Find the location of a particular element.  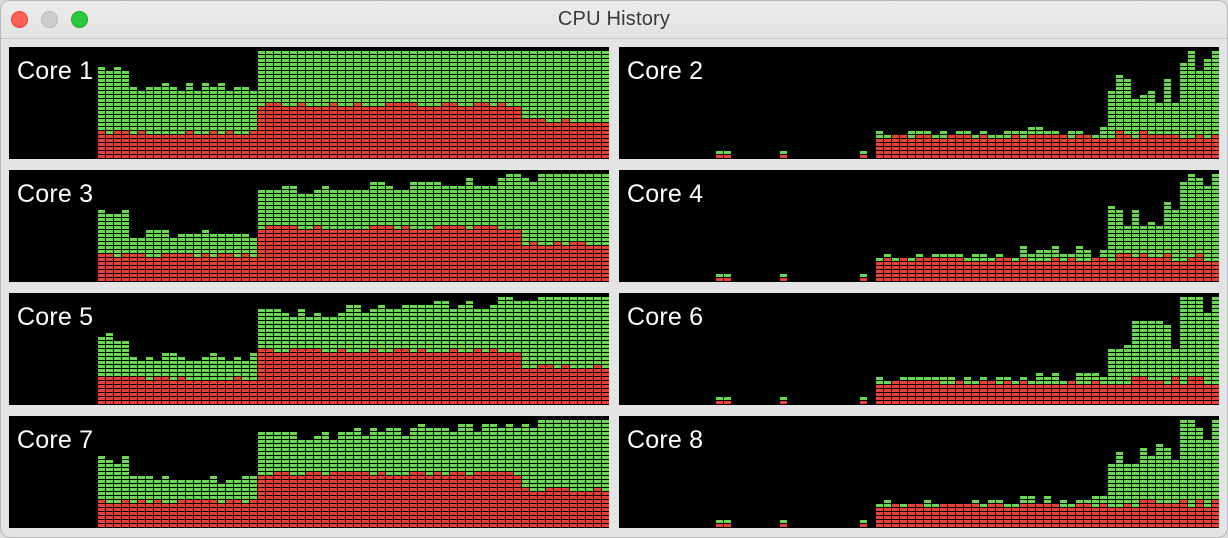

minimize-button is located at coordinates (49, 19).